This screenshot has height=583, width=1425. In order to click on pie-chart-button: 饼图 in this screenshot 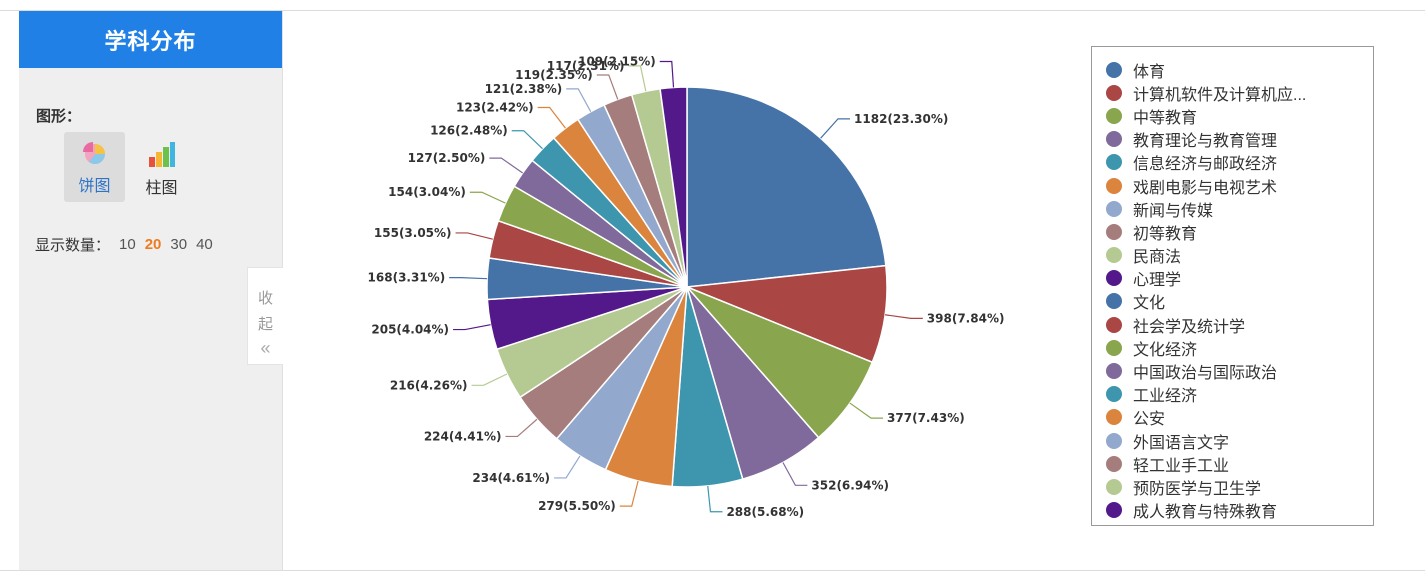, I will do `click(94, 167)`.